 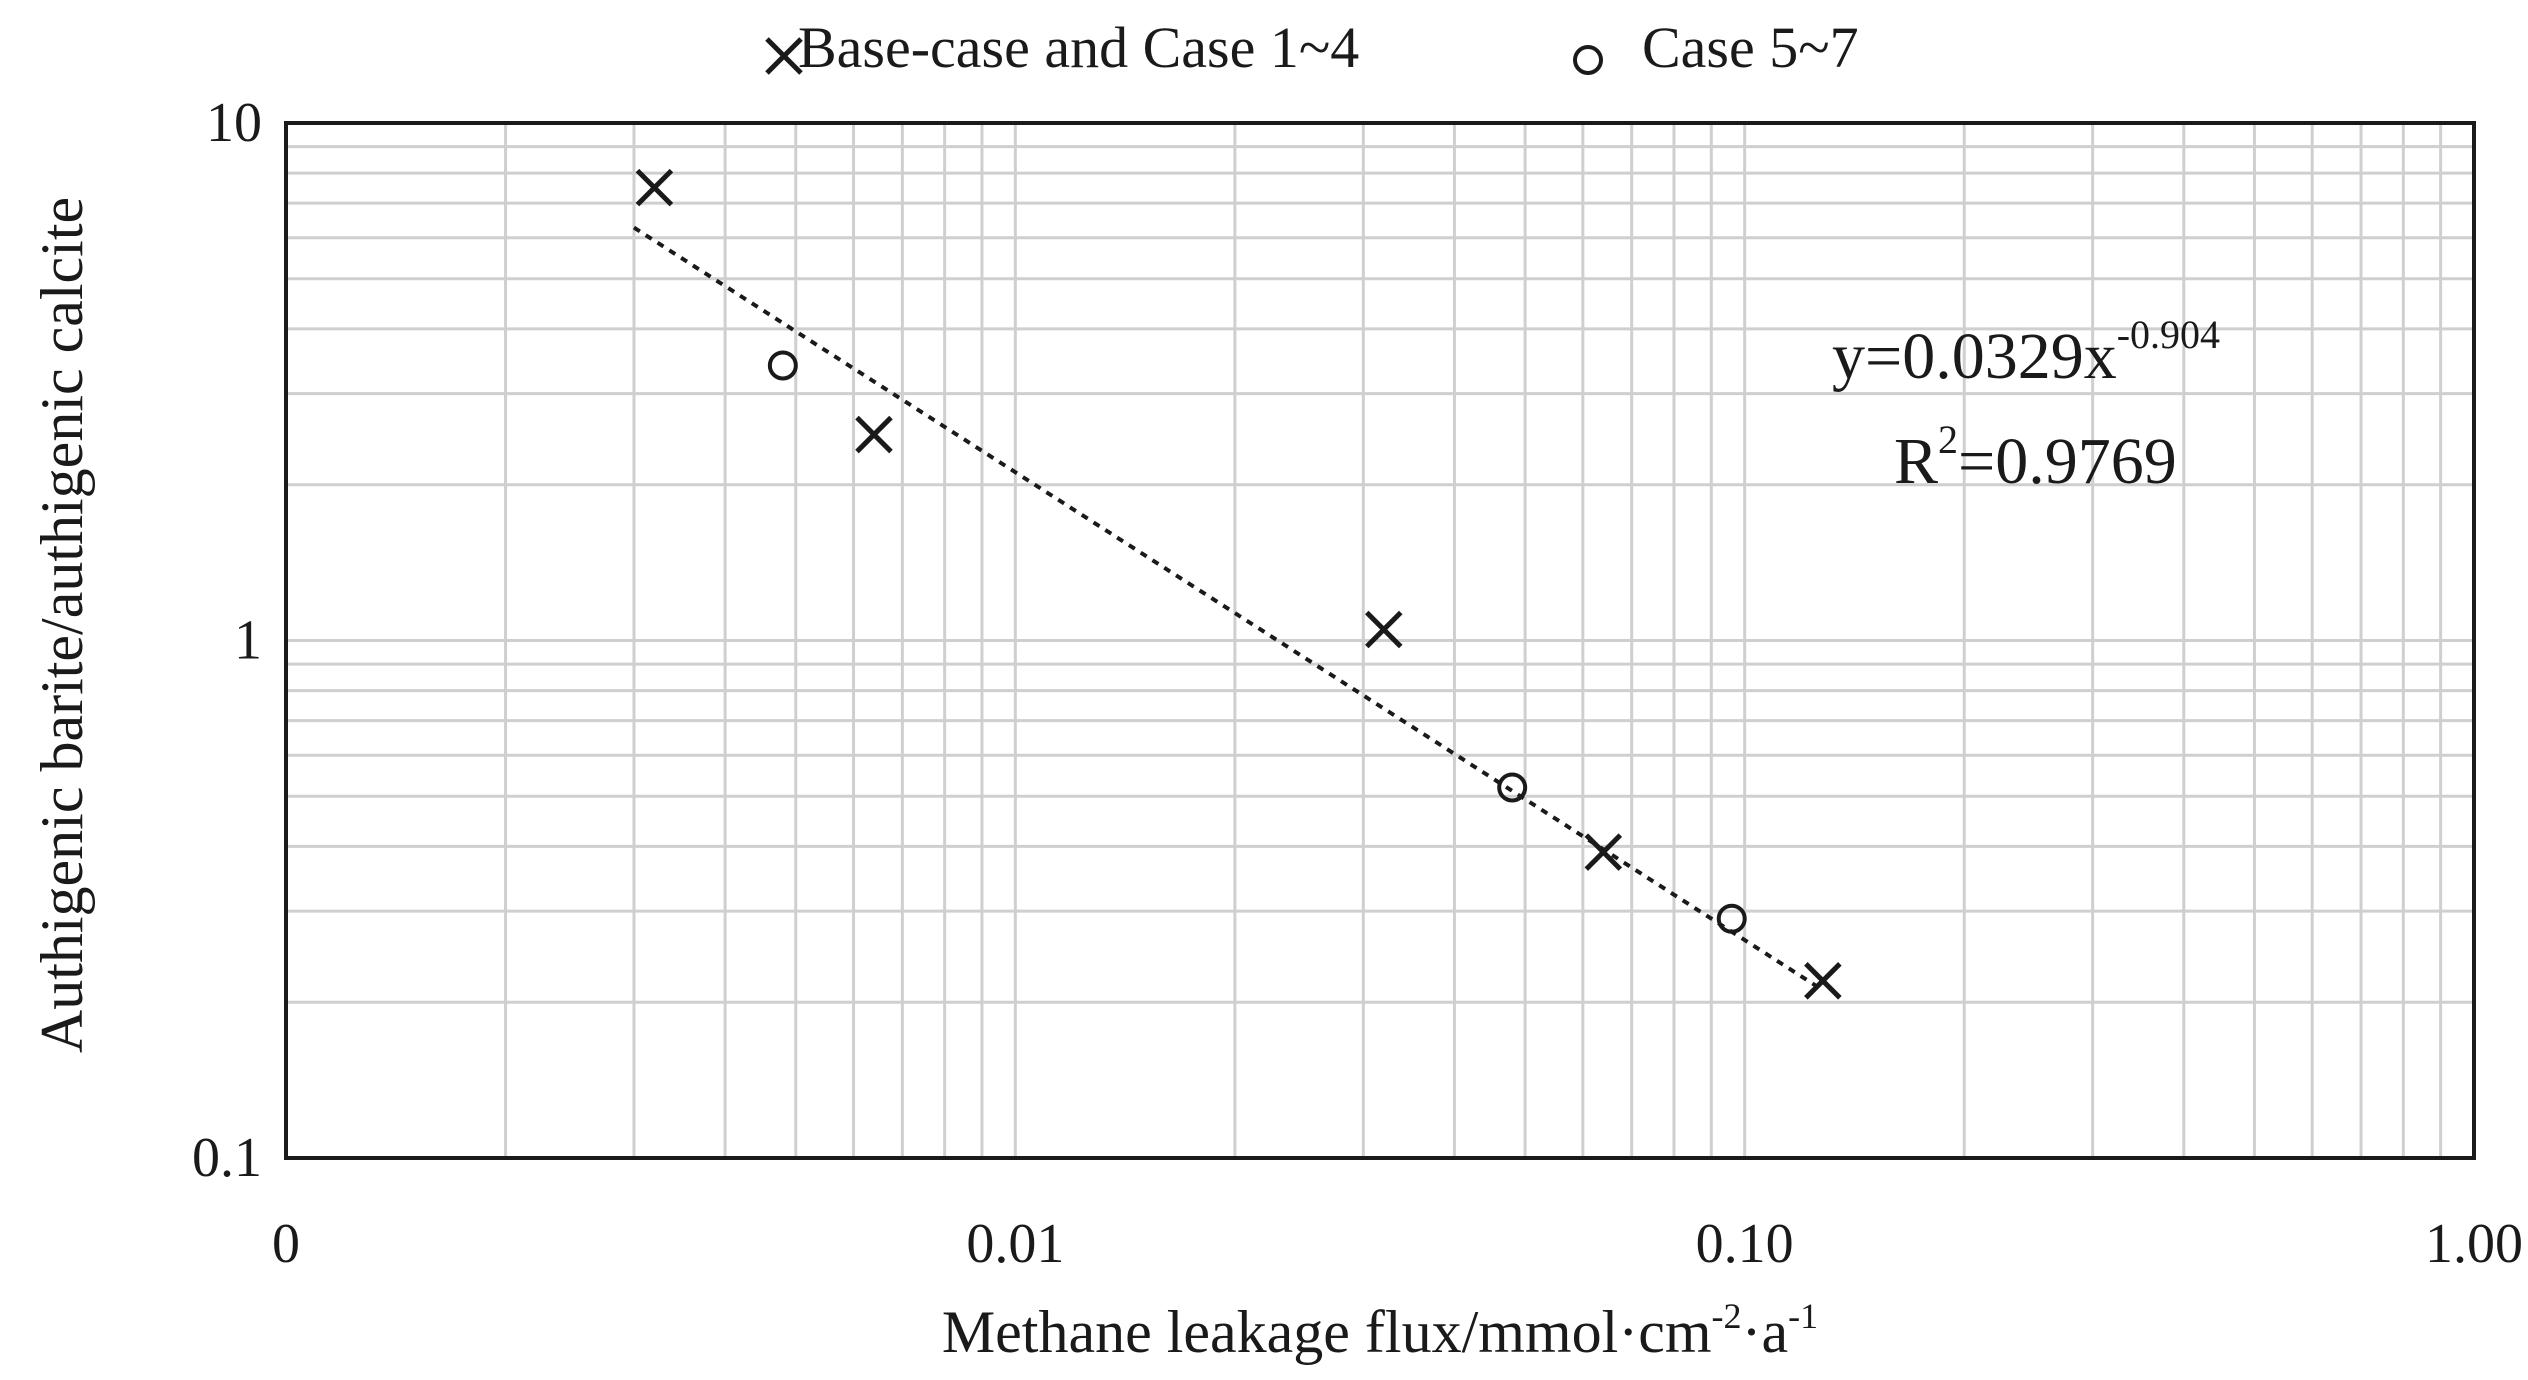 What do you see at coordinates (234, 123) in the screenshot?
I see `y-tick-label: 10` at bounding box center [234, 123].